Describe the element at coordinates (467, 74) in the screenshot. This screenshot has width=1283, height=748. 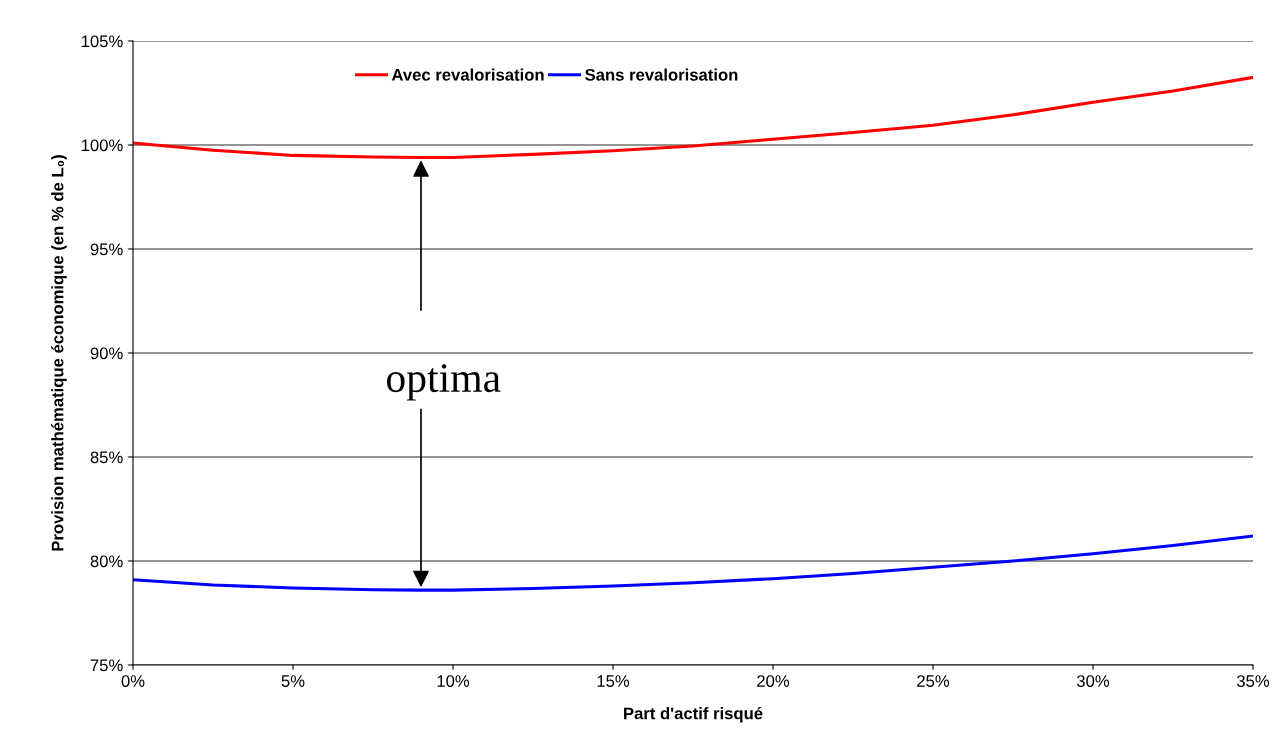
I see `legend-label: Avec revalorisation` at that location.